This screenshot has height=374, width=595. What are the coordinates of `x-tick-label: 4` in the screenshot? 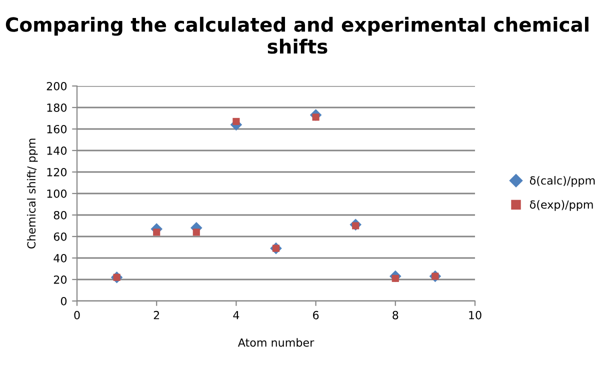 It's located at (236, 315).